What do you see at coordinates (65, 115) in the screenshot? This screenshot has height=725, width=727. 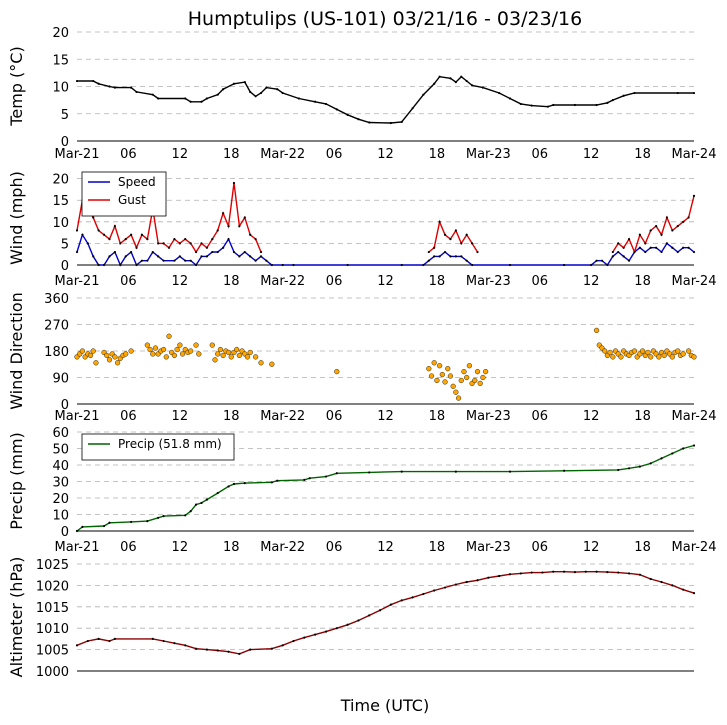 I see `y-tick-label: 5` at bounding box center [65, 115].